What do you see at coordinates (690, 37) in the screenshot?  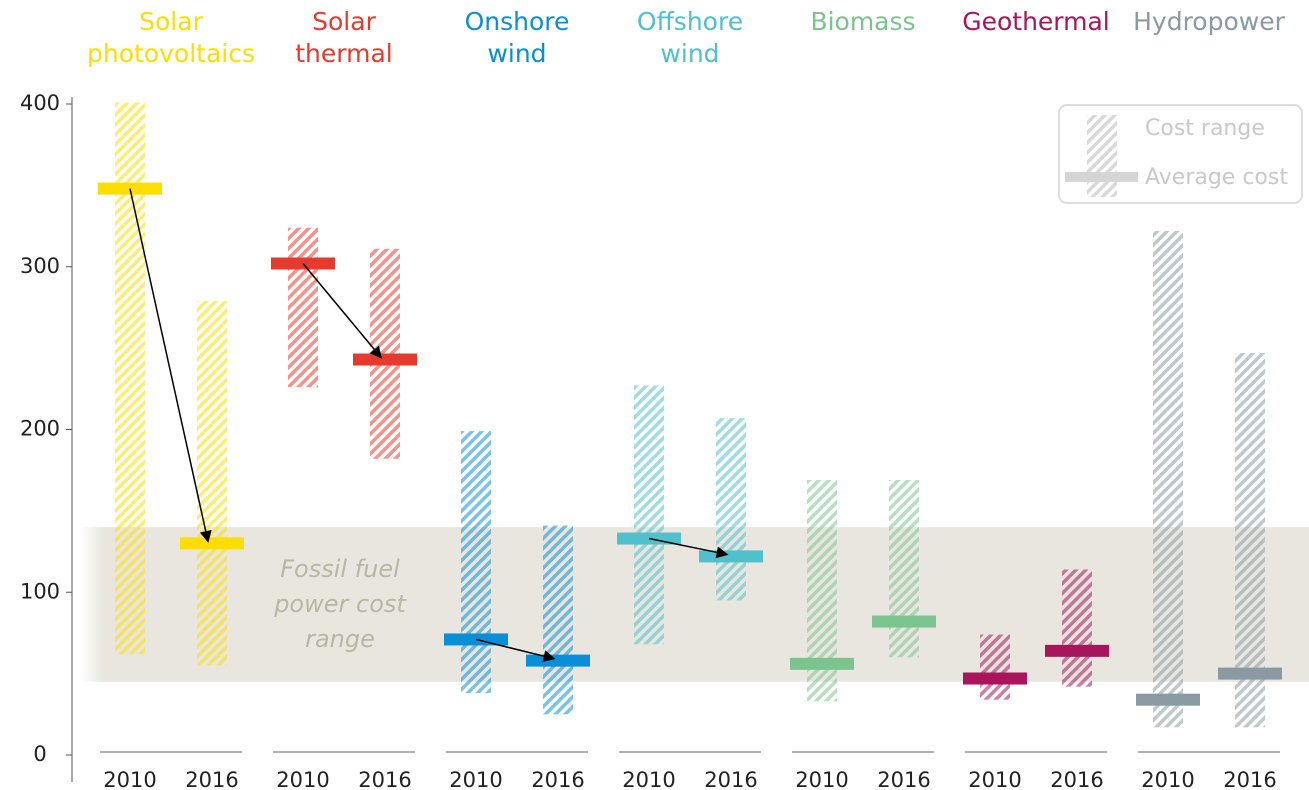 I see `series-title: Offshore wind` at bounding box center [690, 37].